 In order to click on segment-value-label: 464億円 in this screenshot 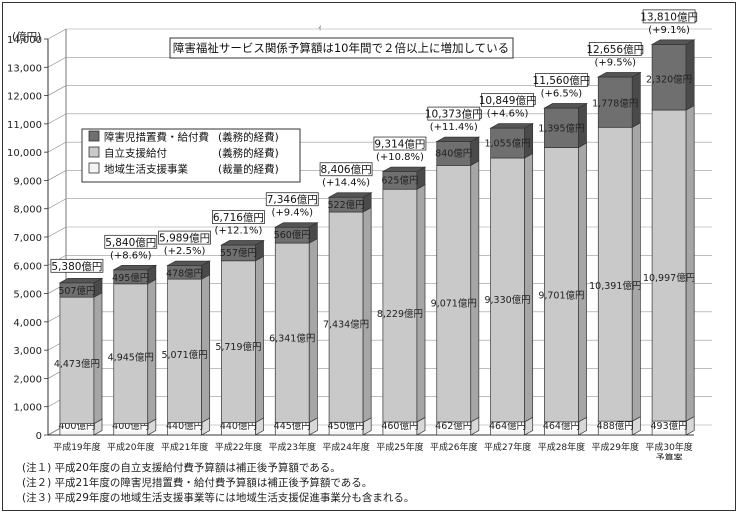, I will do `click(561, 426)`.